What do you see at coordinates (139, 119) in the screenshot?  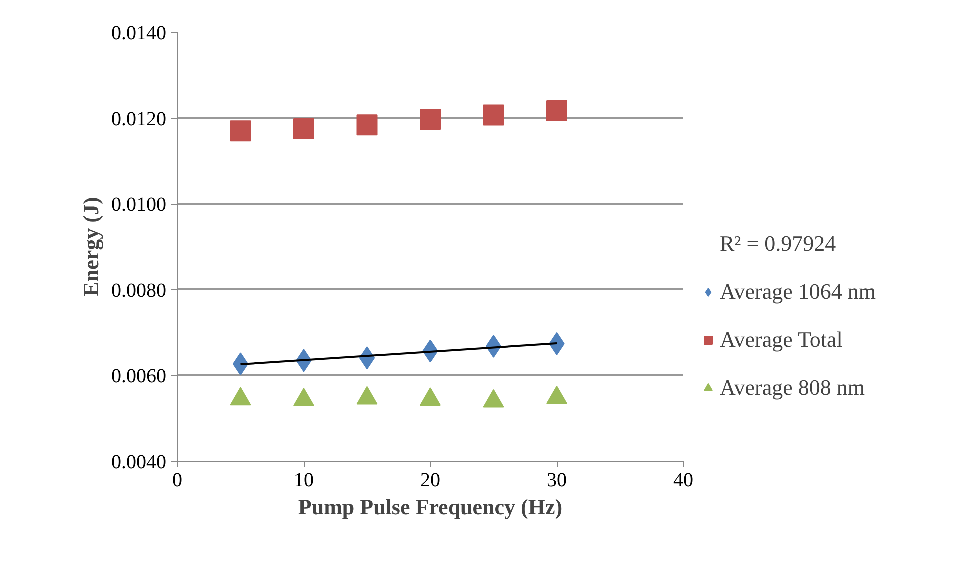 I see `y-tick-label: 0.0120` at bounding box center [139, 119].